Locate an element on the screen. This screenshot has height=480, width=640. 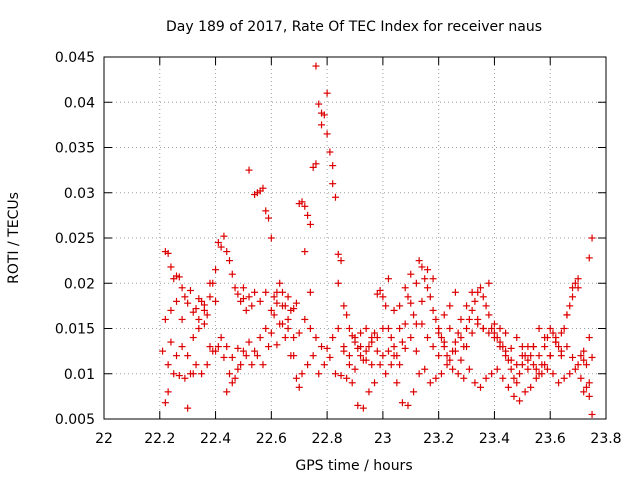
y-tick-label: 0.03 is located at coordinates (79, 194).